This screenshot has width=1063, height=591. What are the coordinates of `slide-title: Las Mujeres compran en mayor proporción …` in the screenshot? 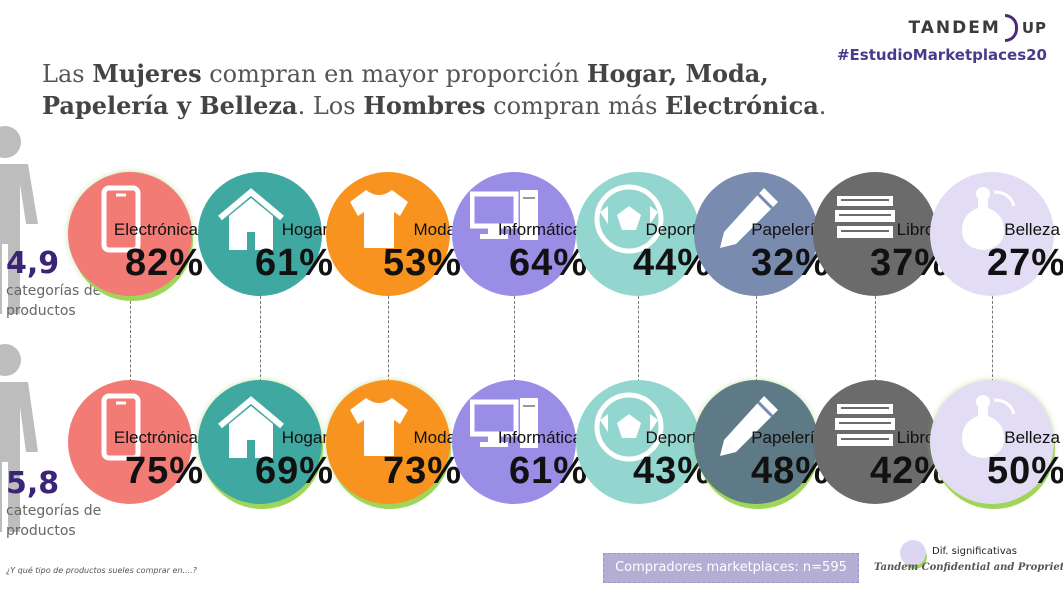 It's located at (452, 90).